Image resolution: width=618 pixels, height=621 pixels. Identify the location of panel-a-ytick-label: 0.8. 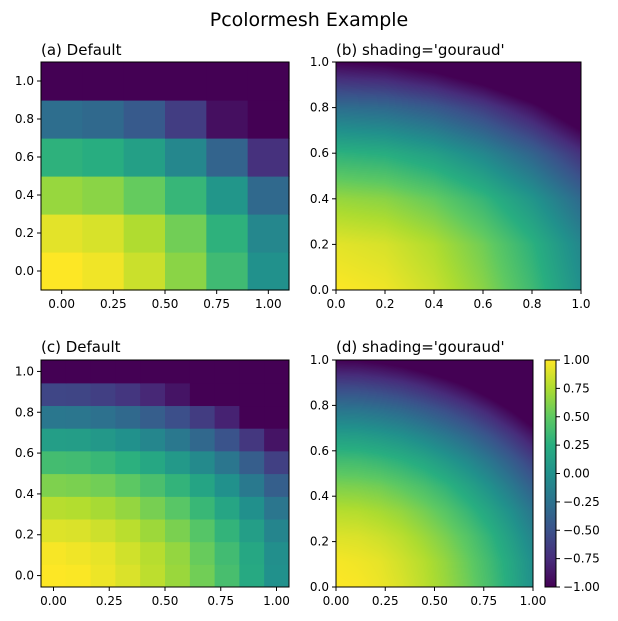
(24, 119).